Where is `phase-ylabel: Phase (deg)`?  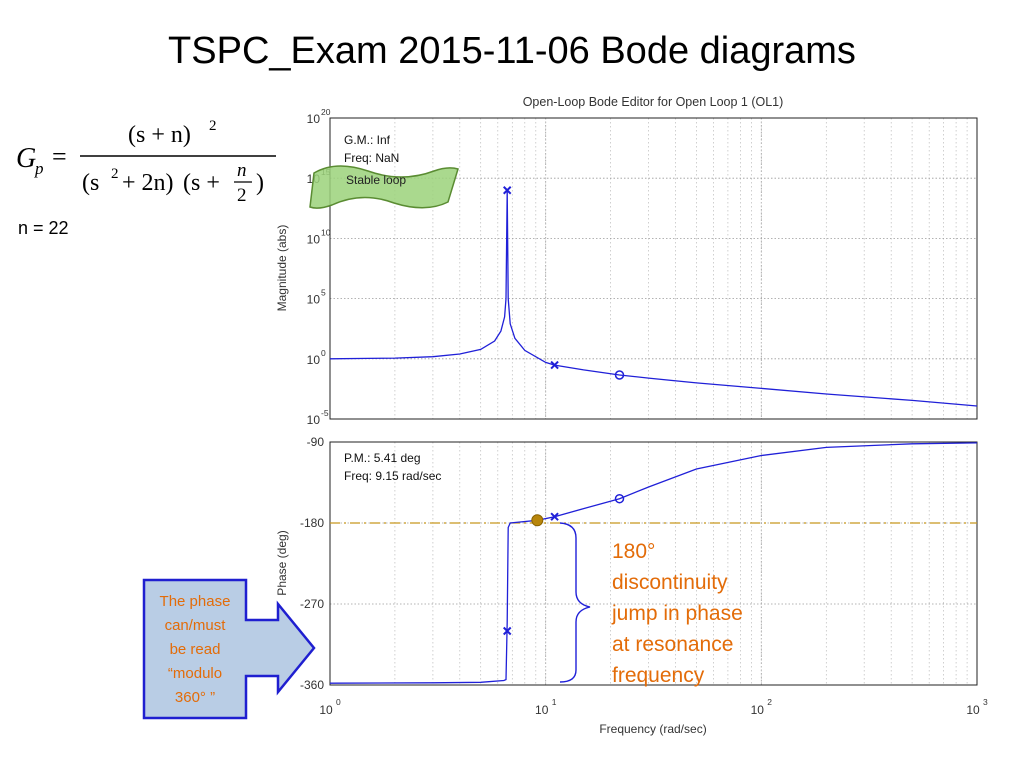 phase-ylabel: Phase (deg) is located at coordinates (282, 562).